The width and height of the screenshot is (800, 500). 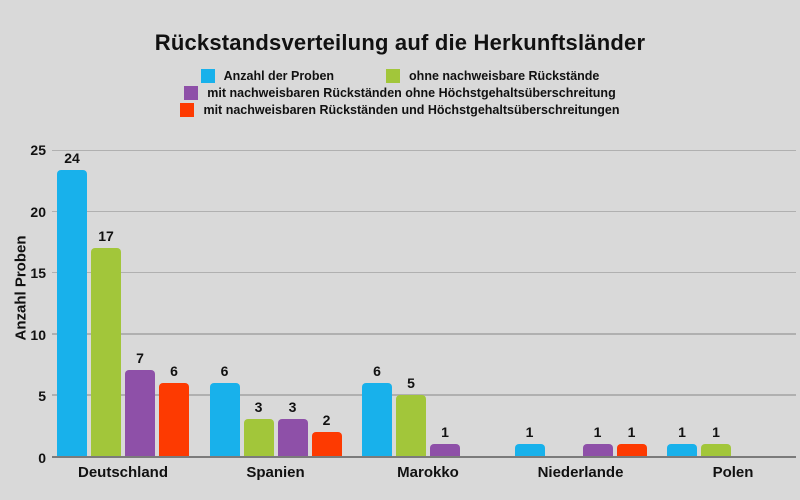 I want to click on bar-slot: 24, so click(x=72, y=303).